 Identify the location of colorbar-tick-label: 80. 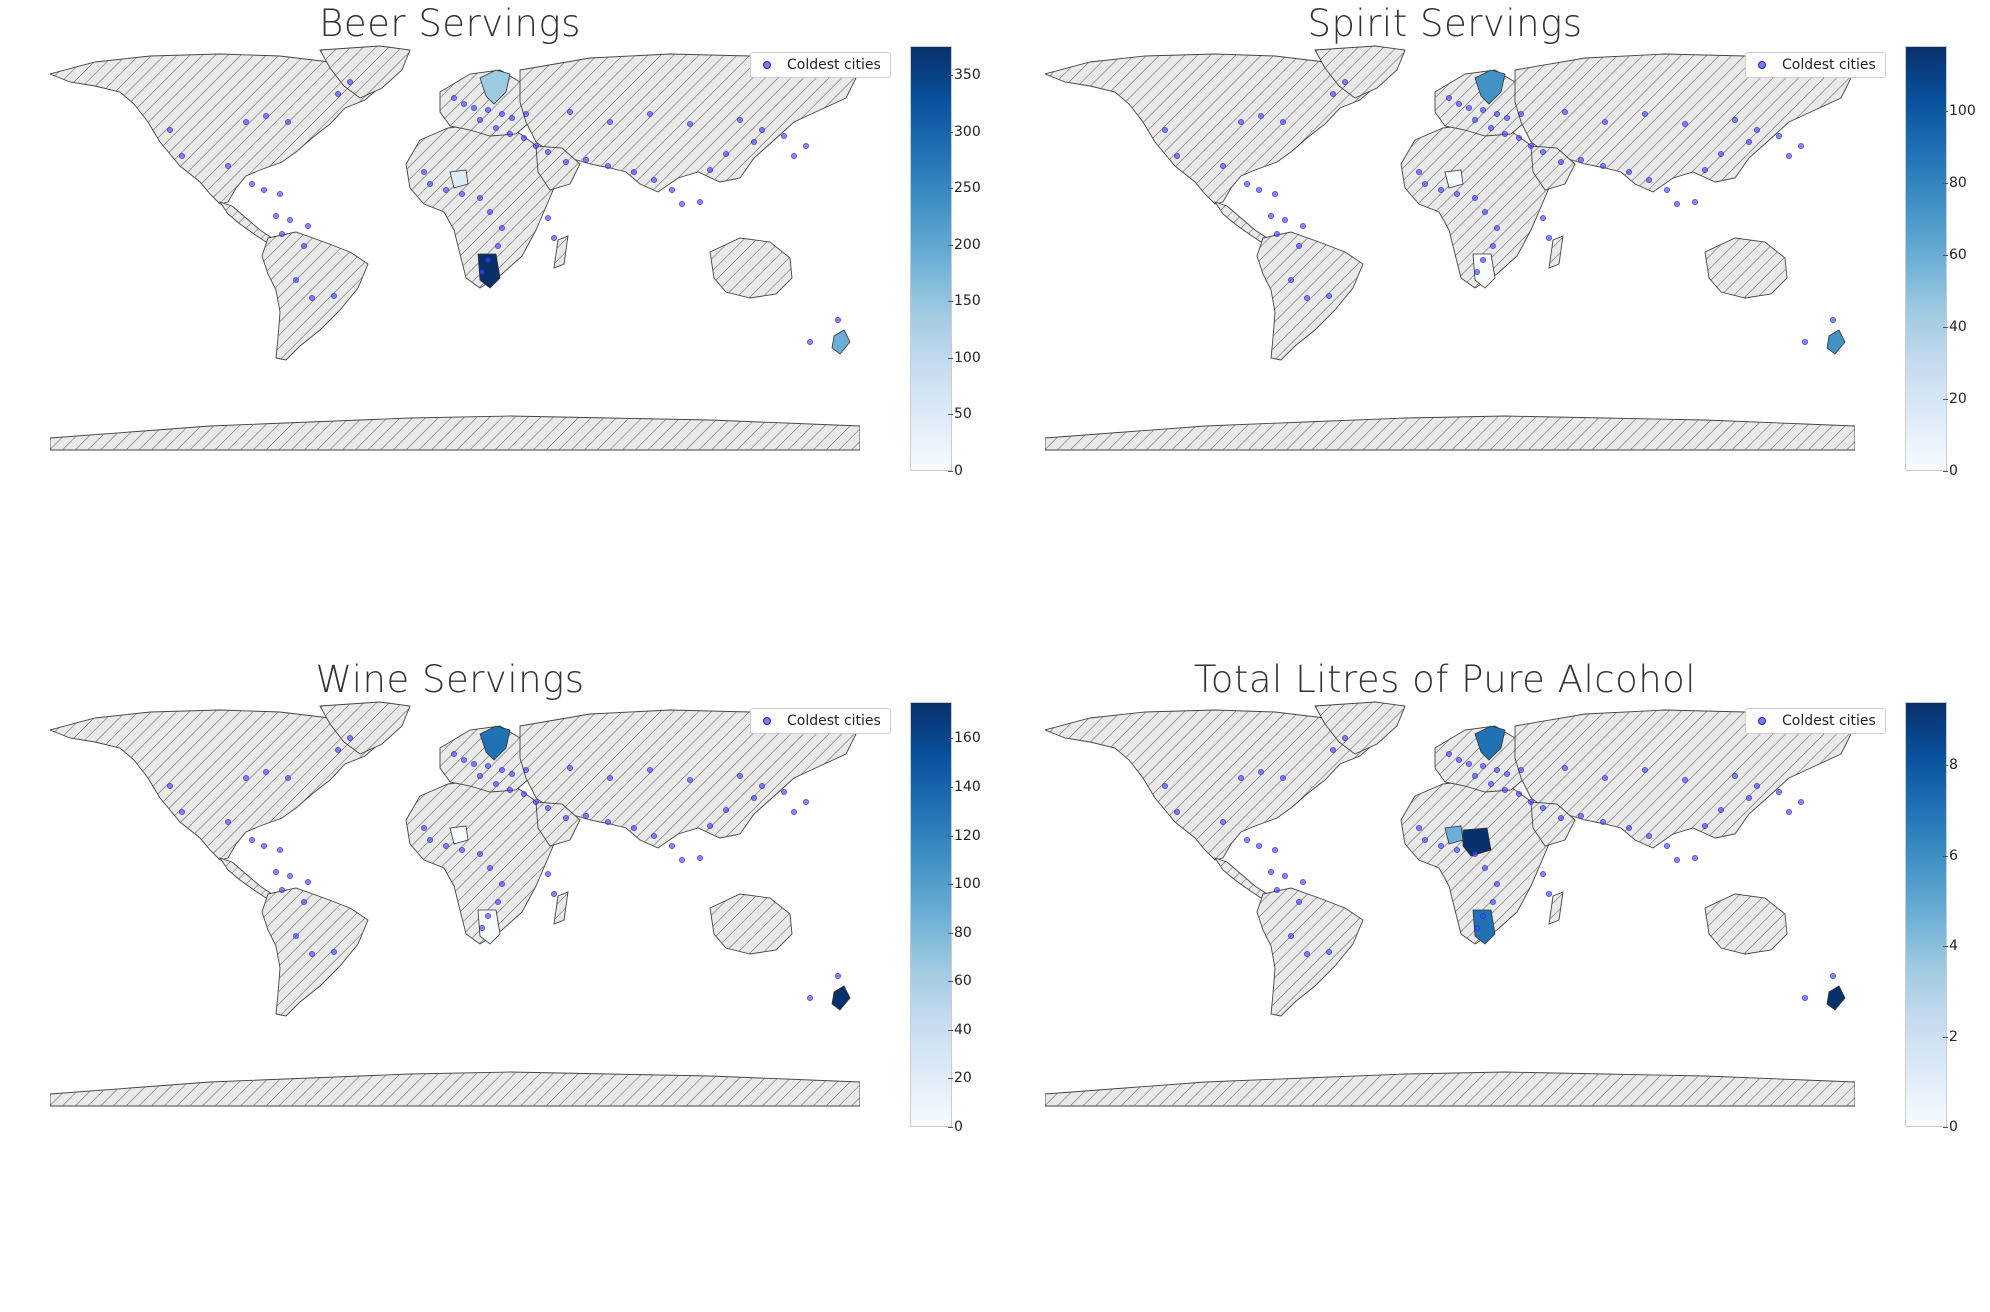
(960, 932).